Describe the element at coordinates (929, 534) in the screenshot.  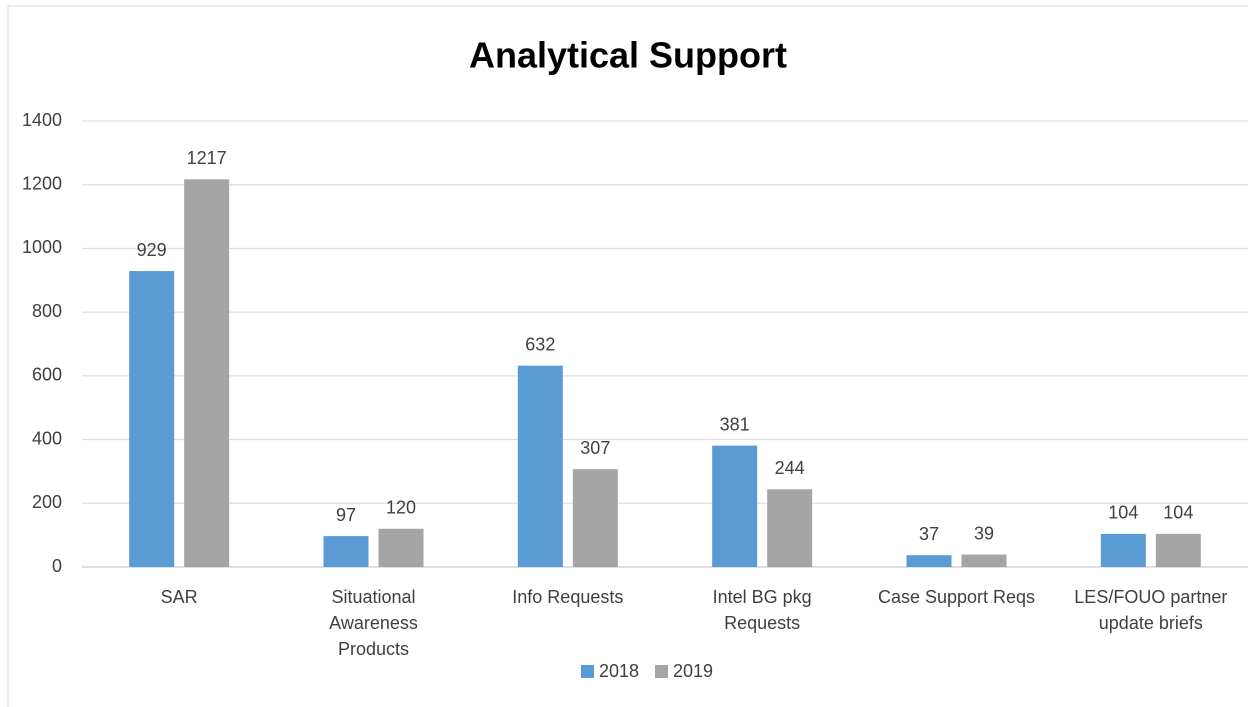
I see `data-label: 37` at that location.